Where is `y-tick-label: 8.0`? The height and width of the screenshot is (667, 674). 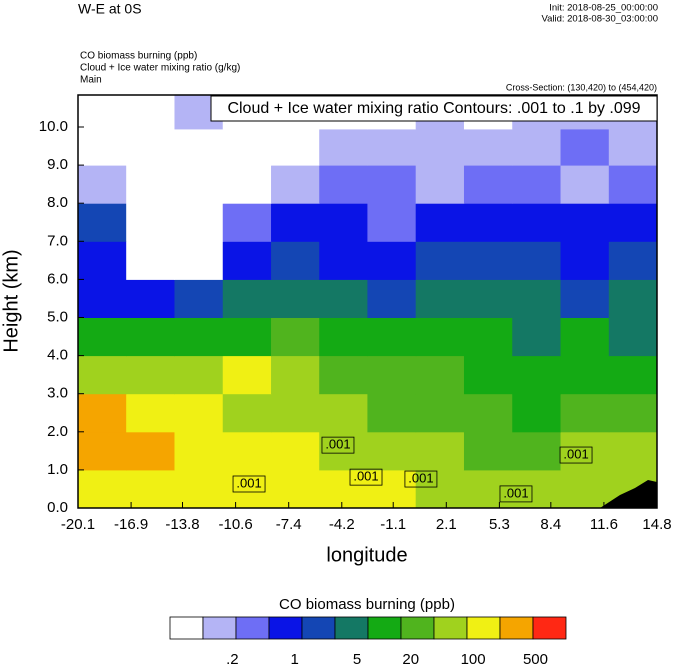
y-tick-label: 8.0 is located at coordinates (57, 202).